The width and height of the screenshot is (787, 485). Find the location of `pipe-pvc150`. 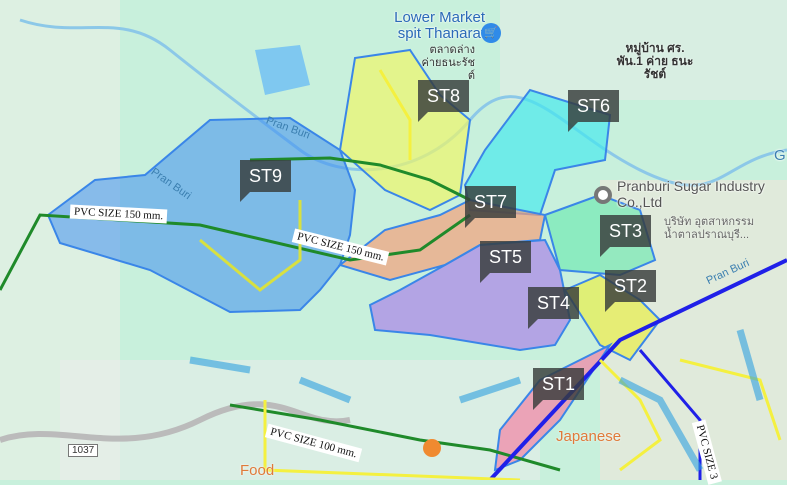

pipe-pvc150 is located at coordinates (235, 252).